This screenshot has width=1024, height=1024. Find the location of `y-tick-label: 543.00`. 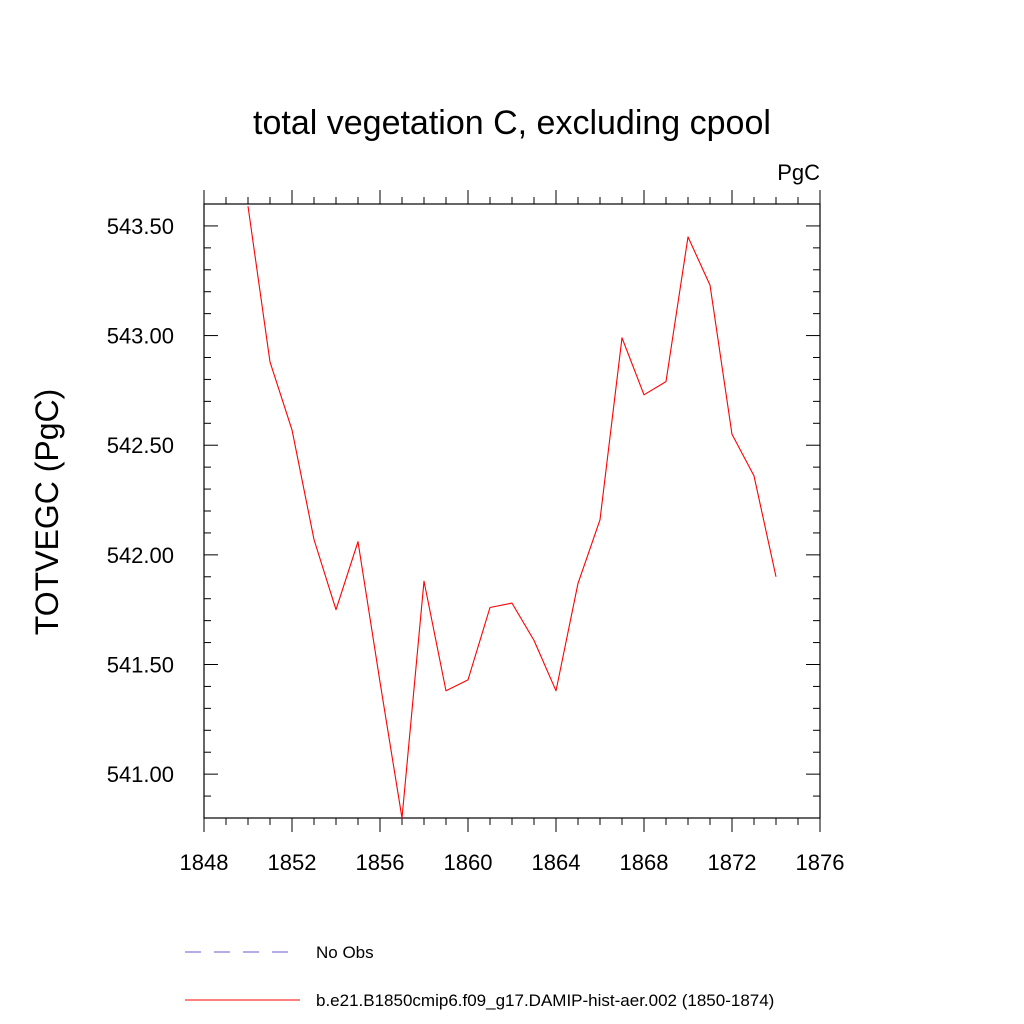

y-tick-label: 543.00 is located at coordinates (140, 336).